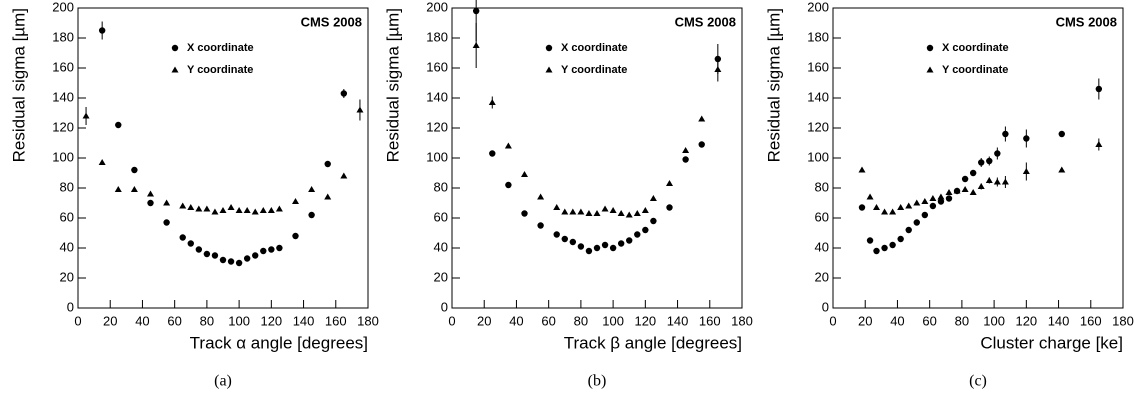 The image size is (1134, 401). I want to click on caption: (a), so click(223, 381).